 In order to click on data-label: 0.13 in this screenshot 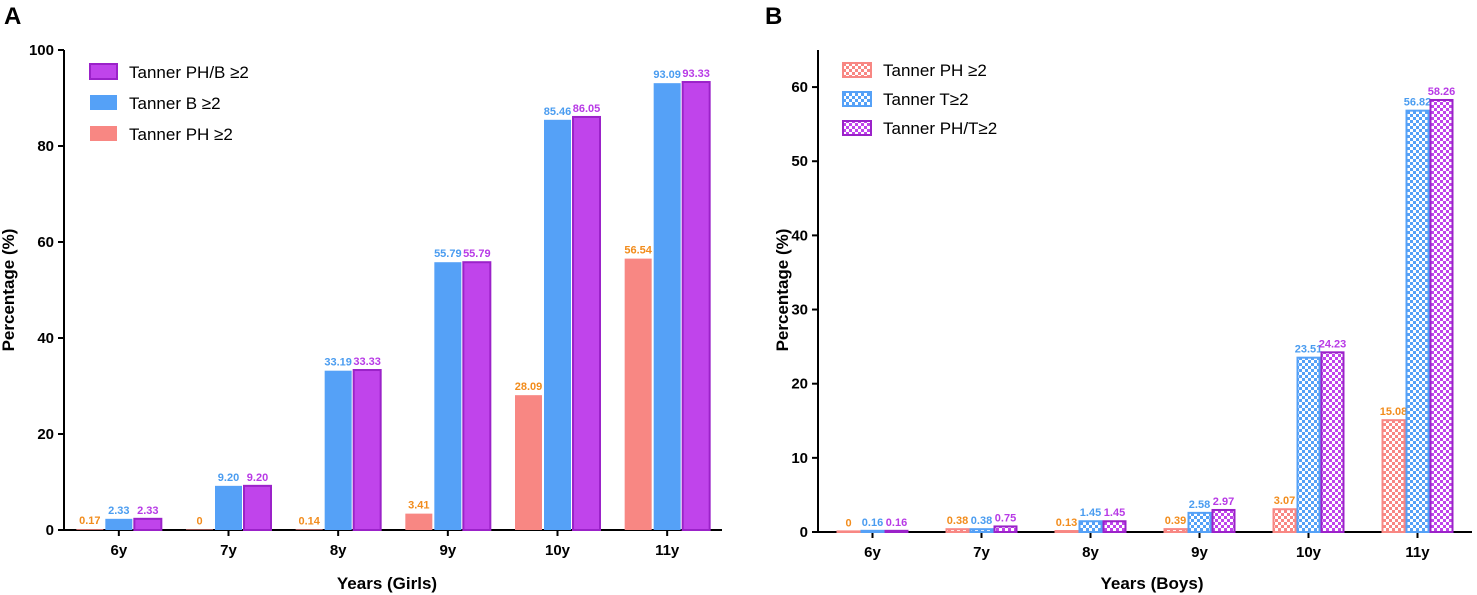, I will do `click(1066, 523)`.